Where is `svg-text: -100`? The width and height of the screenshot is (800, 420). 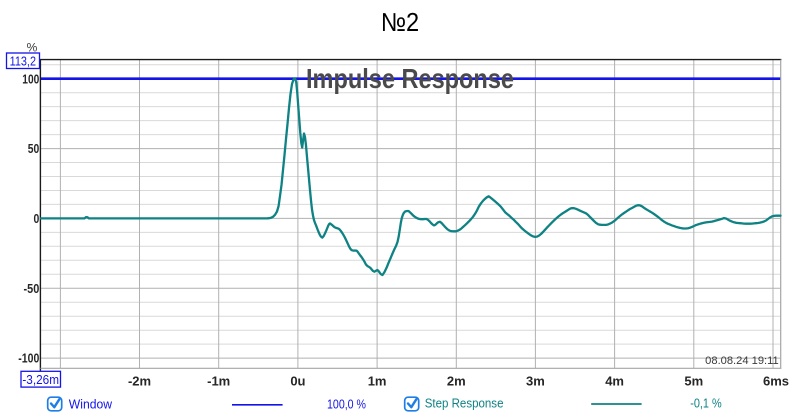
svg-text: -100 is located at coordinates (28, 358).